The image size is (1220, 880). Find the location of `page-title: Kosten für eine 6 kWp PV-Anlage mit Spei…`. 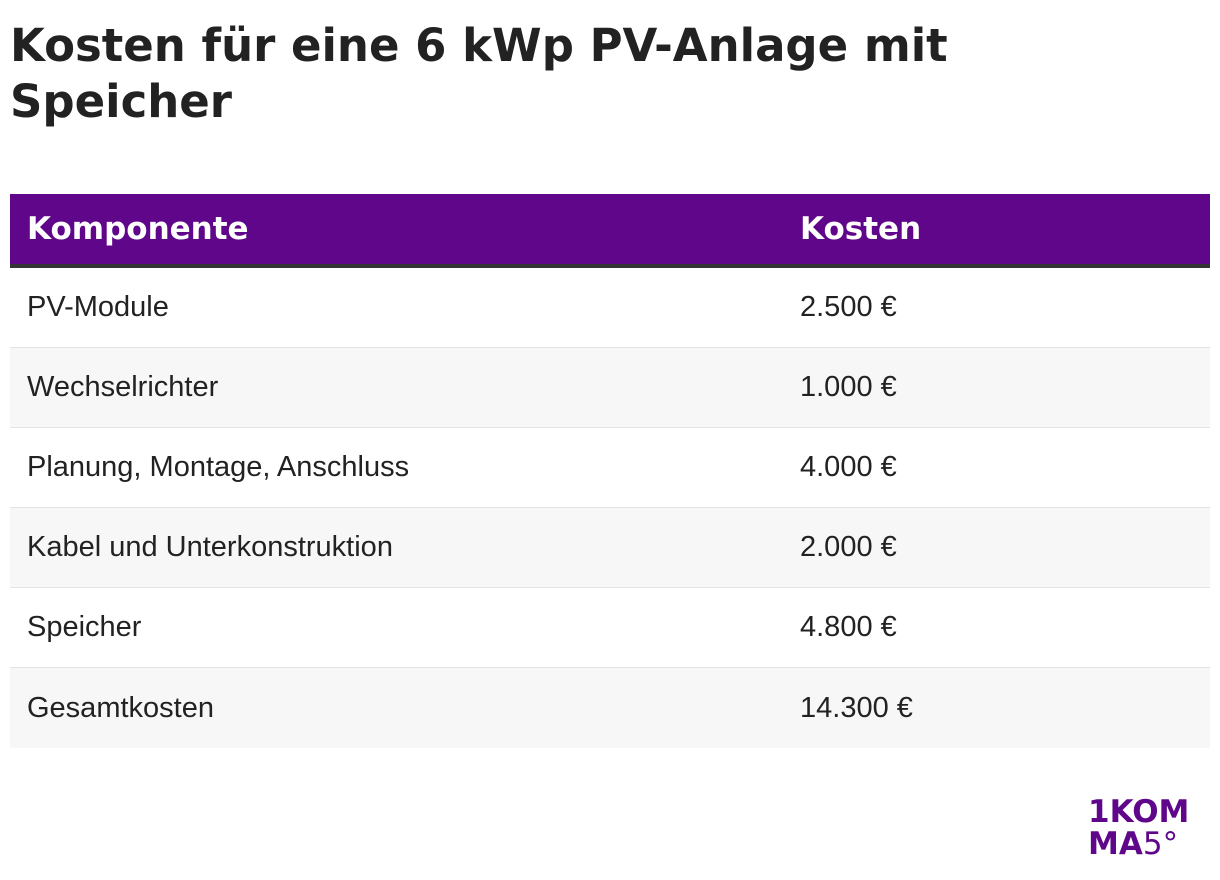

page-title: Kosten für eine 6 kWp PV-Anlage mit Spei… is located at coordinates (479, 73).